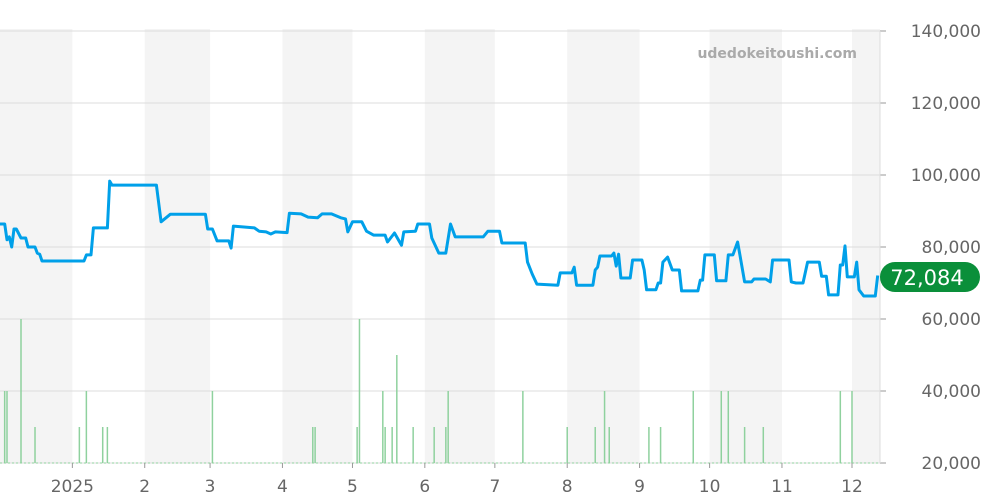 This screenshot has width=1000, height=500. Describe the element at coordinates (951, 320) in the screenshot. I see `y-tick-label: 60,000` at that location.